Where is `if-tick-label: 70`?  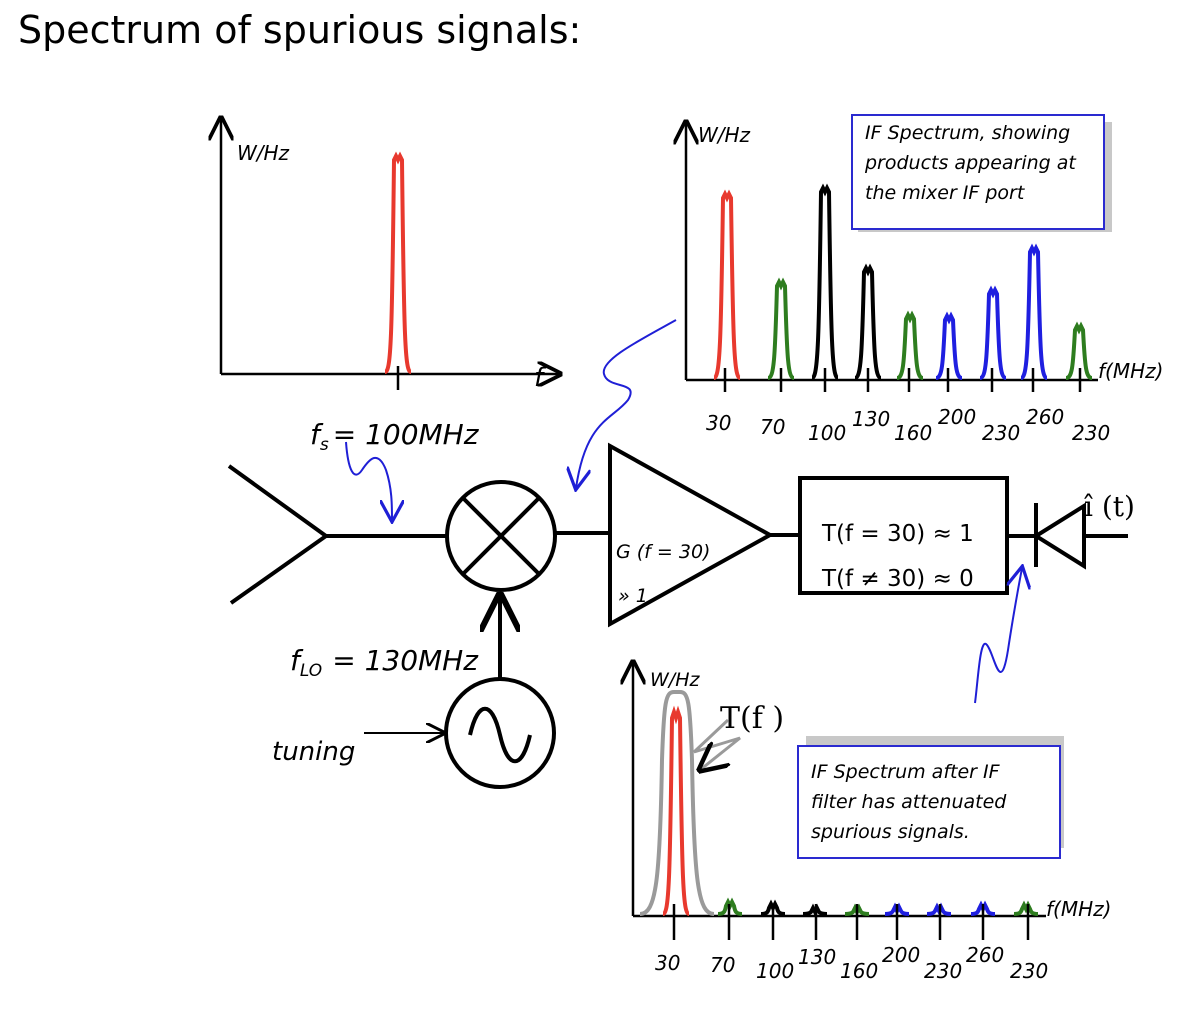 if-tick-label: 70 is located at coordinates (772, 427).